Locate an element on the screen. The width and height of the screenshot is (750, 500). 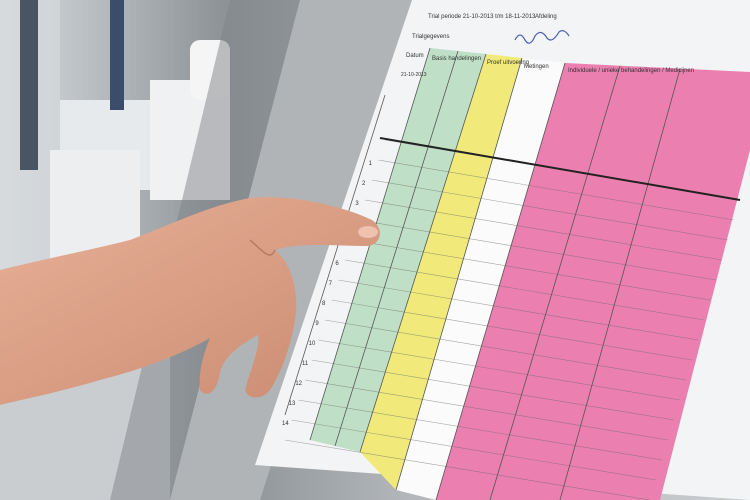
yellow-column-header: Proef uitvoering is located at coordinates (508, 63).